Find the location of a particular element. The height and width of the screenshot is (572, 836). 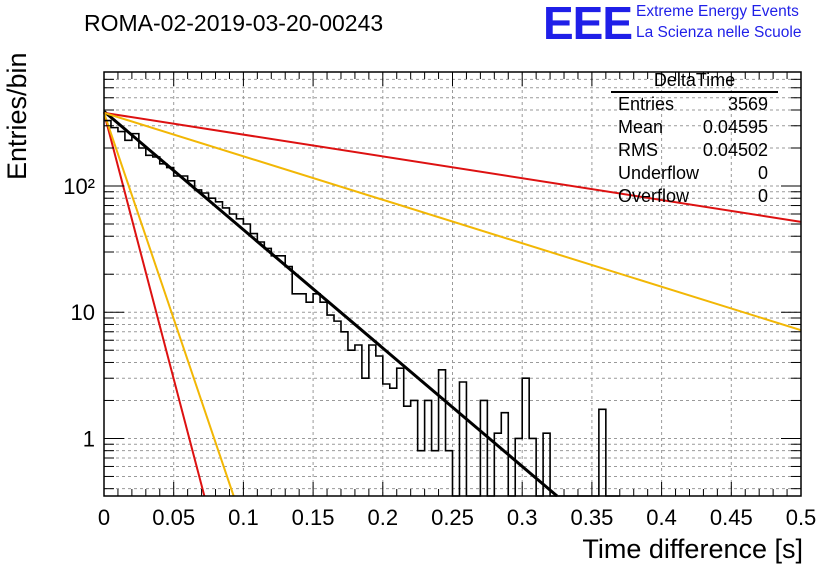

x-tick-label: 0 is located at coordinates (104, 517).